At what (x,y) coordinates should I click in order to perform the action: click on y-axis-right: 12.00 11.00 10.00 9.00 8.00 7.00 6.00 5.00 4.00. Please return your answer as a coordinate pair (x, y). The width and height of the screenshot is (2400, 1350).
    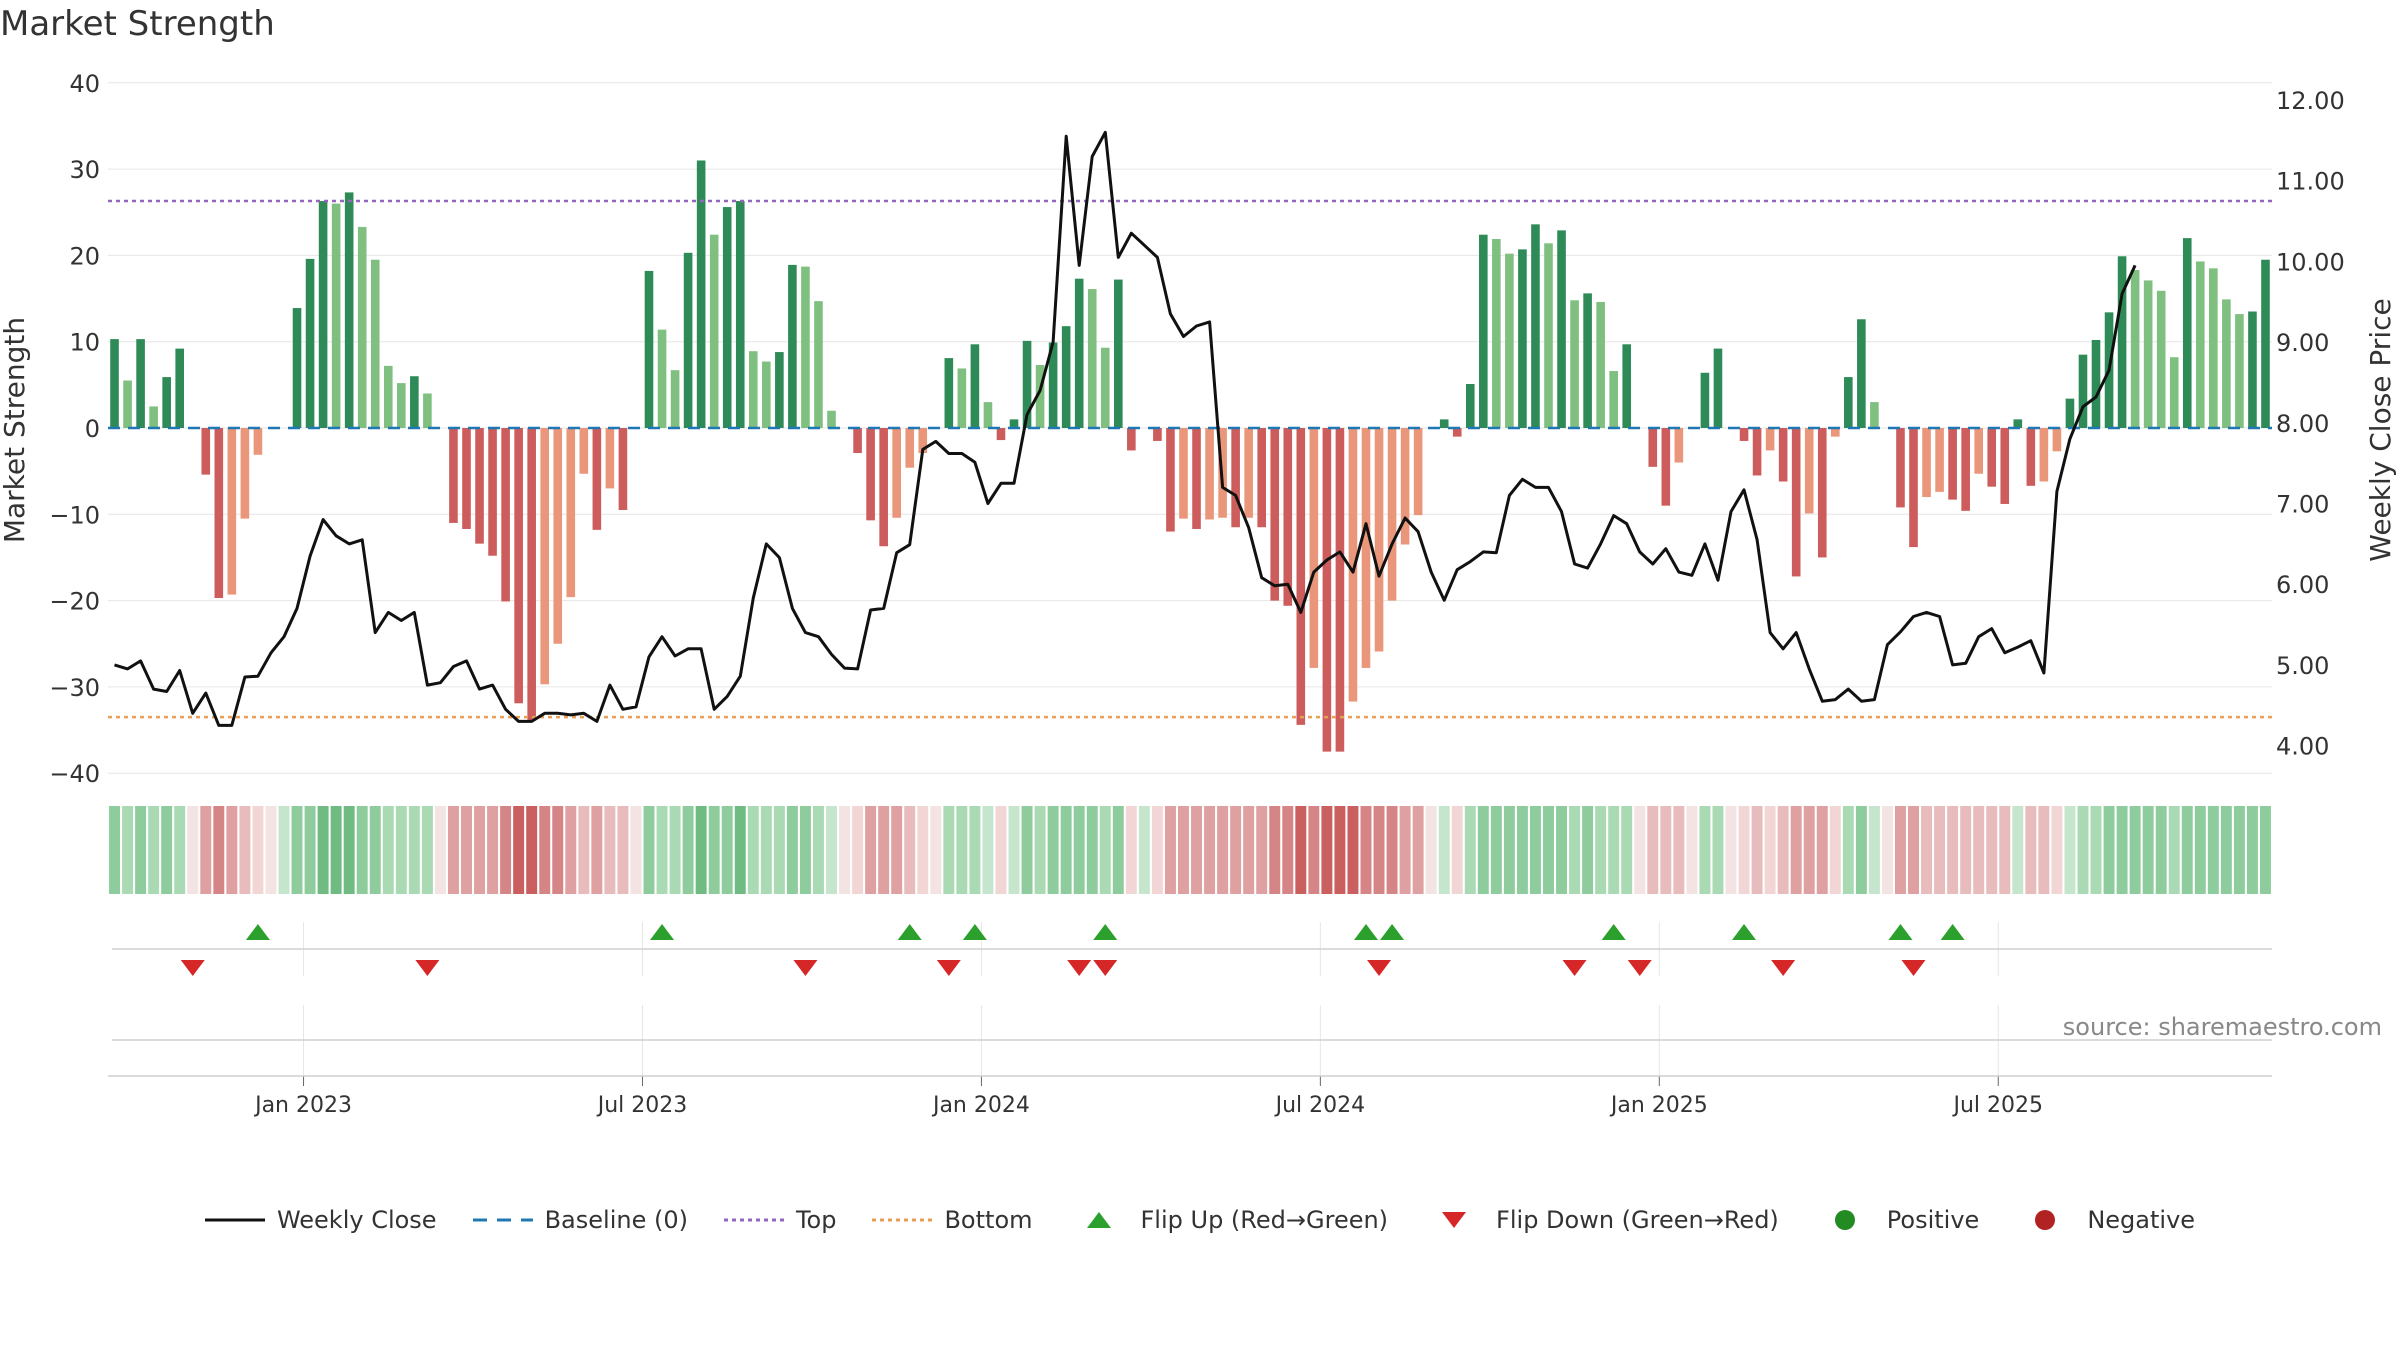
    Looking at the image, I should click on (2310, 424).